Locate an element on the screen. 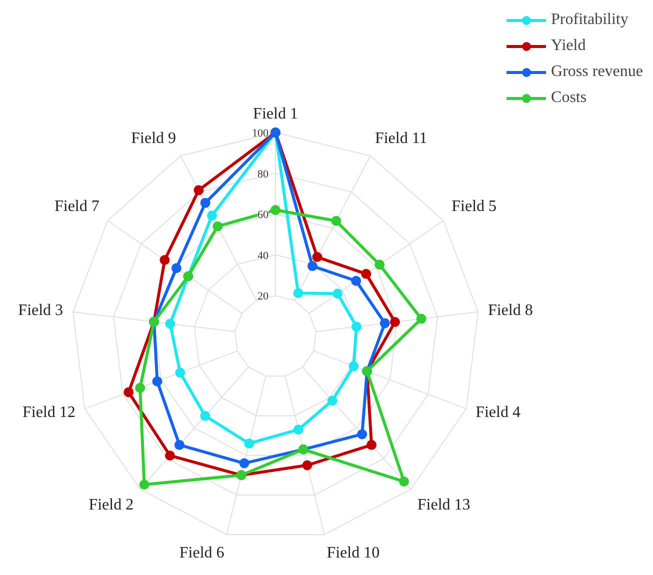 The width and height of the screenshot is (653, 575). spoke-label: Field 2 is located at coordinates (111, 505).